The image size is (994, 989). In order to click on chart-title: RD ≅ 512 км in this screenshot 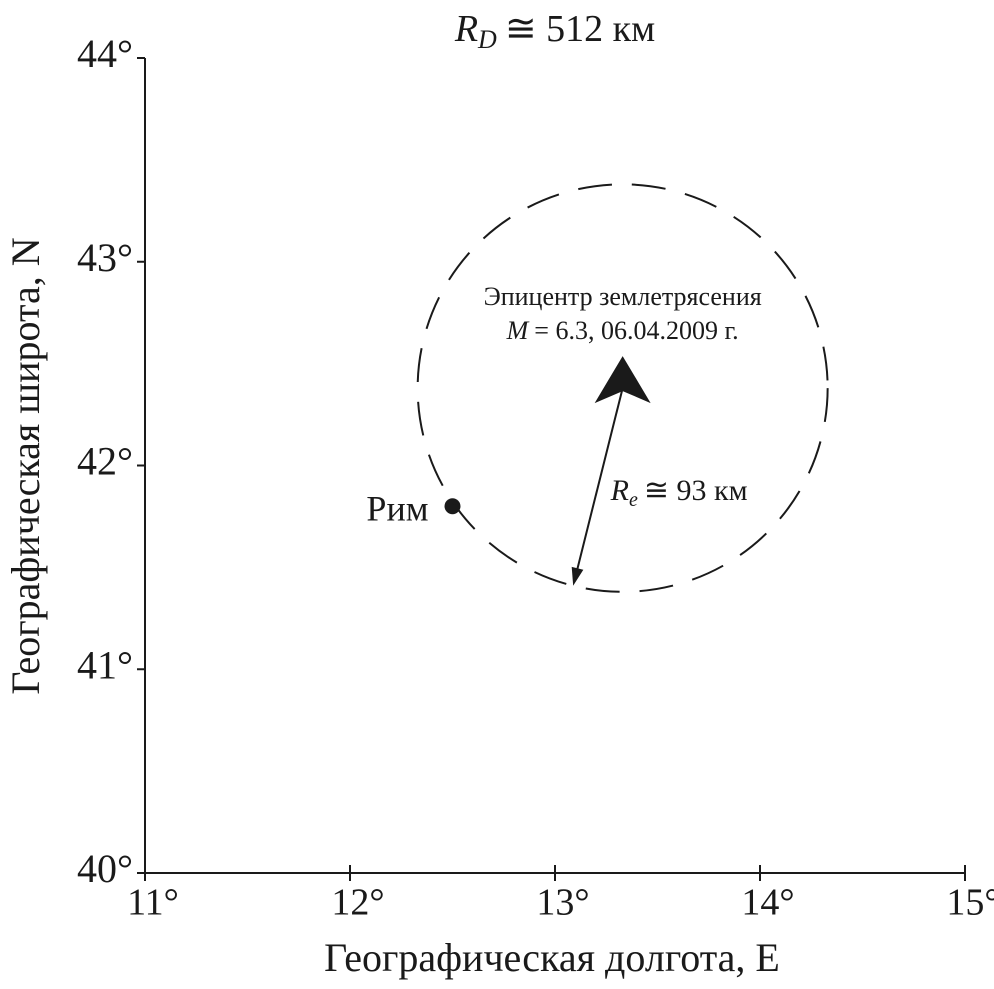, I will do `click(554, 31)`.